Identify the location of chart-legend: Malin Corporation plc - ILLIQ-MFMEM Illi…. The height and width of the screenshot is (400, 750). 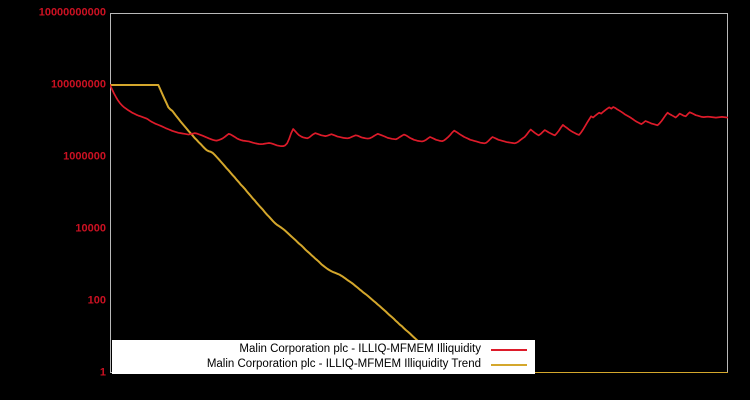
(323, 357).